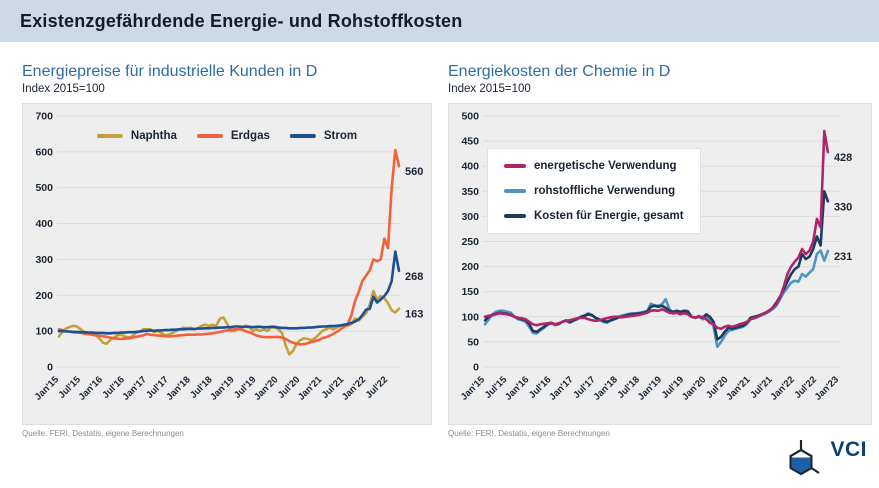 Image resolution: width=879 pixels, height=488 pixels. Describe the element at coordinates (414, 315) in the screenshot. I see `svg-text: 163` at that location.